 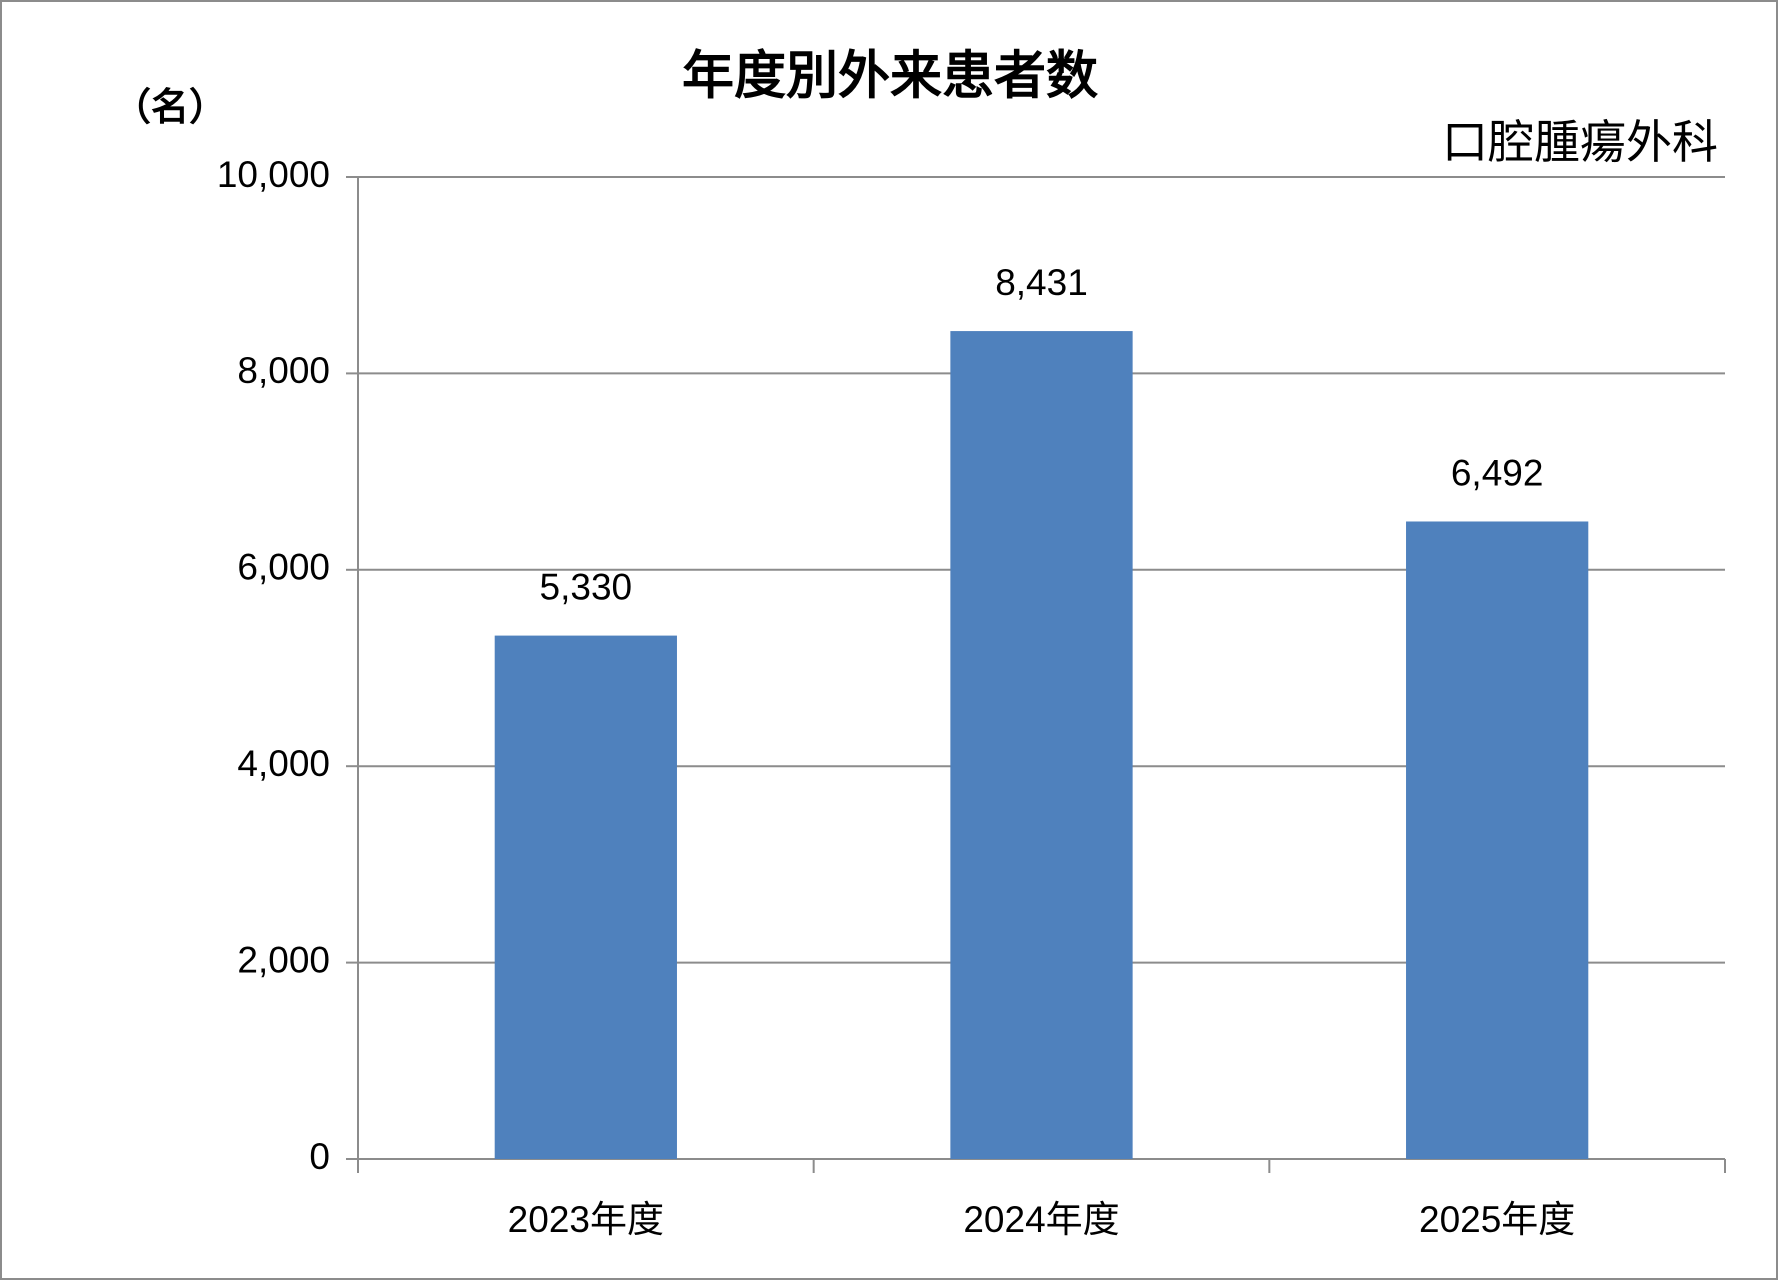 I want to click on value-label: 6,492, so click(x=1497, y=472).